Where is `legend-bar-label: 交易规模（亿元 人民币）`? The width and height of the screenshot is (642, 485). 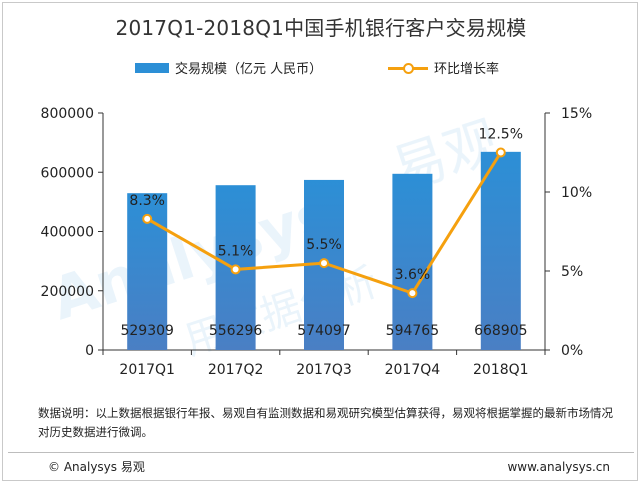
legend-bar-label: 交易规模（亿元 人民币） is located at coordinates (249, 69).